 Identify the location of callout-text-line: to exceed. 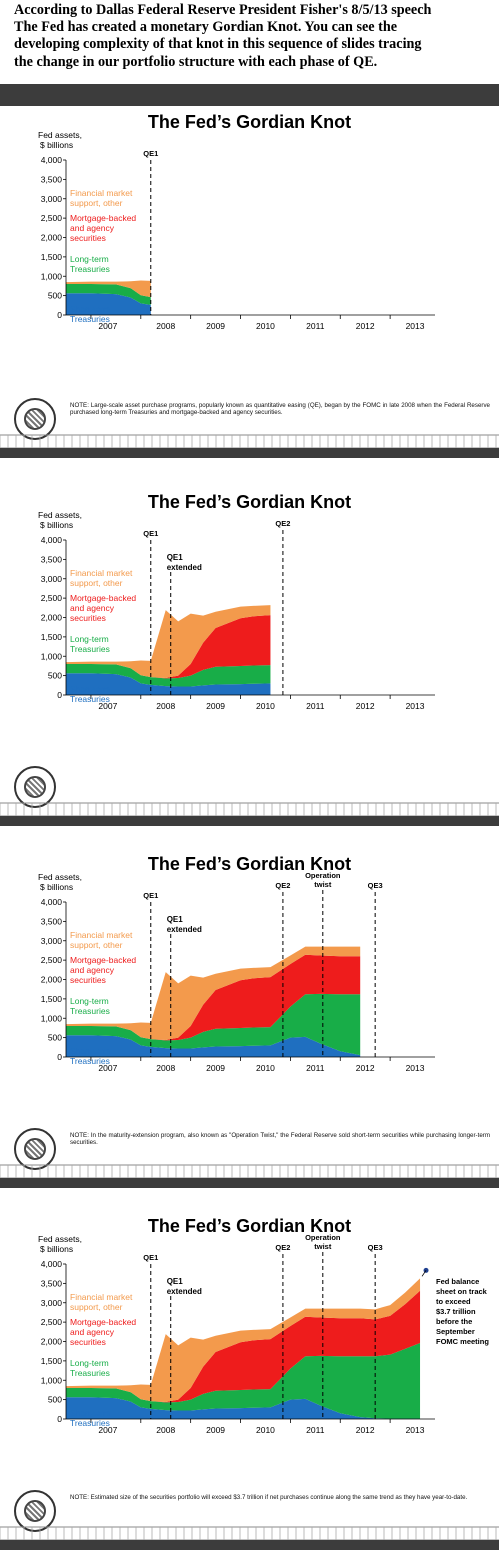
(453, 1301).